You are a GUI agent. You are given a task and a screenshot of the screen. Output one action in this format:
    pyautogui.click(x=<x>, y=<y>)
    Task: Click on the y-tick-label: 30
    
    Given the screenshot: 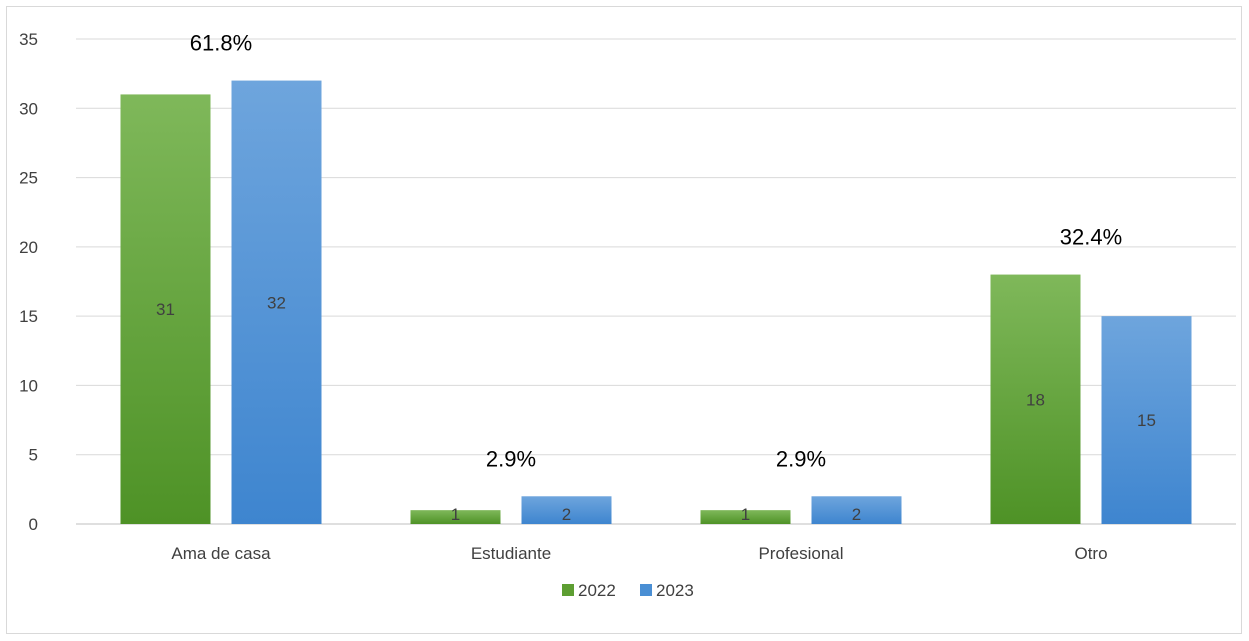 What is the action you would take?
    pyautogui.click(x=28, y=108)
    